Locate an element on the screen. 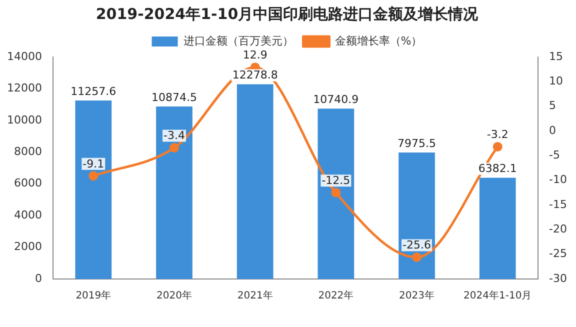 This screenshot has height=327, width=576. x-tick-label: 2024年1-10月 is located at coordinates (498, 296).